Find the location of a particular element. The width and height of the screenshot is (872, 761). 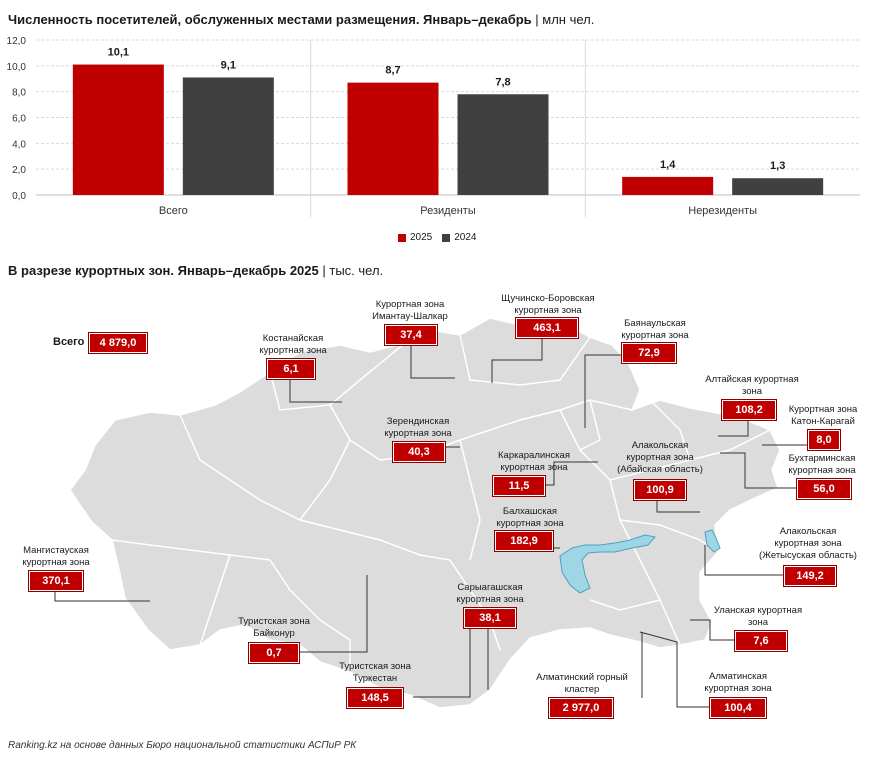

zone-saryagash-name: Сарыагашская курортная зона is located at coordinates (490, 593).